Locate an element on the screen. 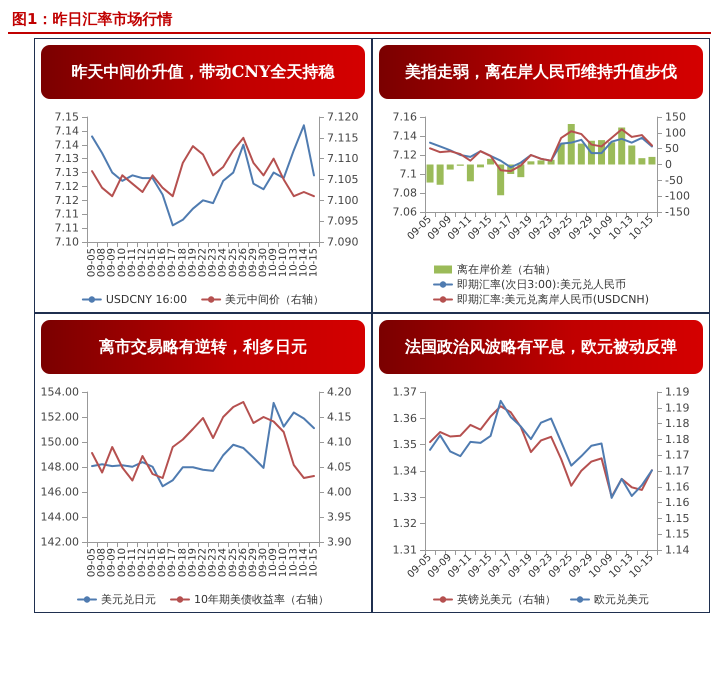  y2-tick-label: 0 is located at coordinates (668, 164).